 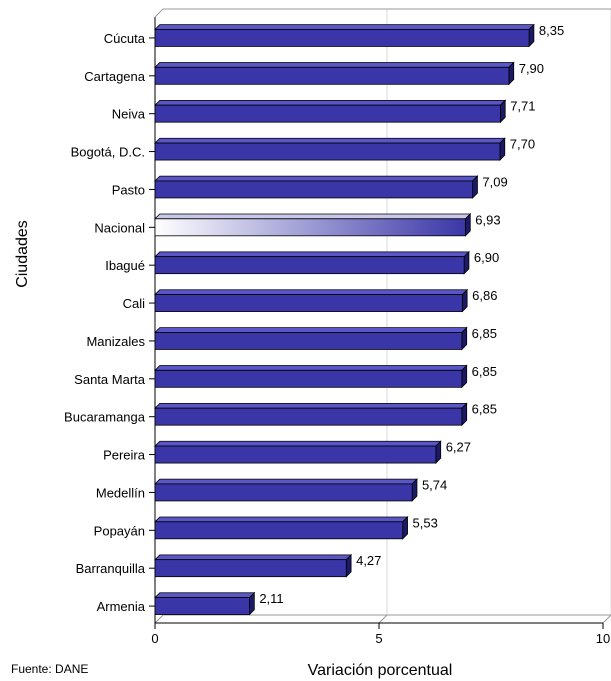 What do you see at coordinates (368, 560) in the screenshot?
I see `value-label: 4,27` at bounding box center [368, 560].